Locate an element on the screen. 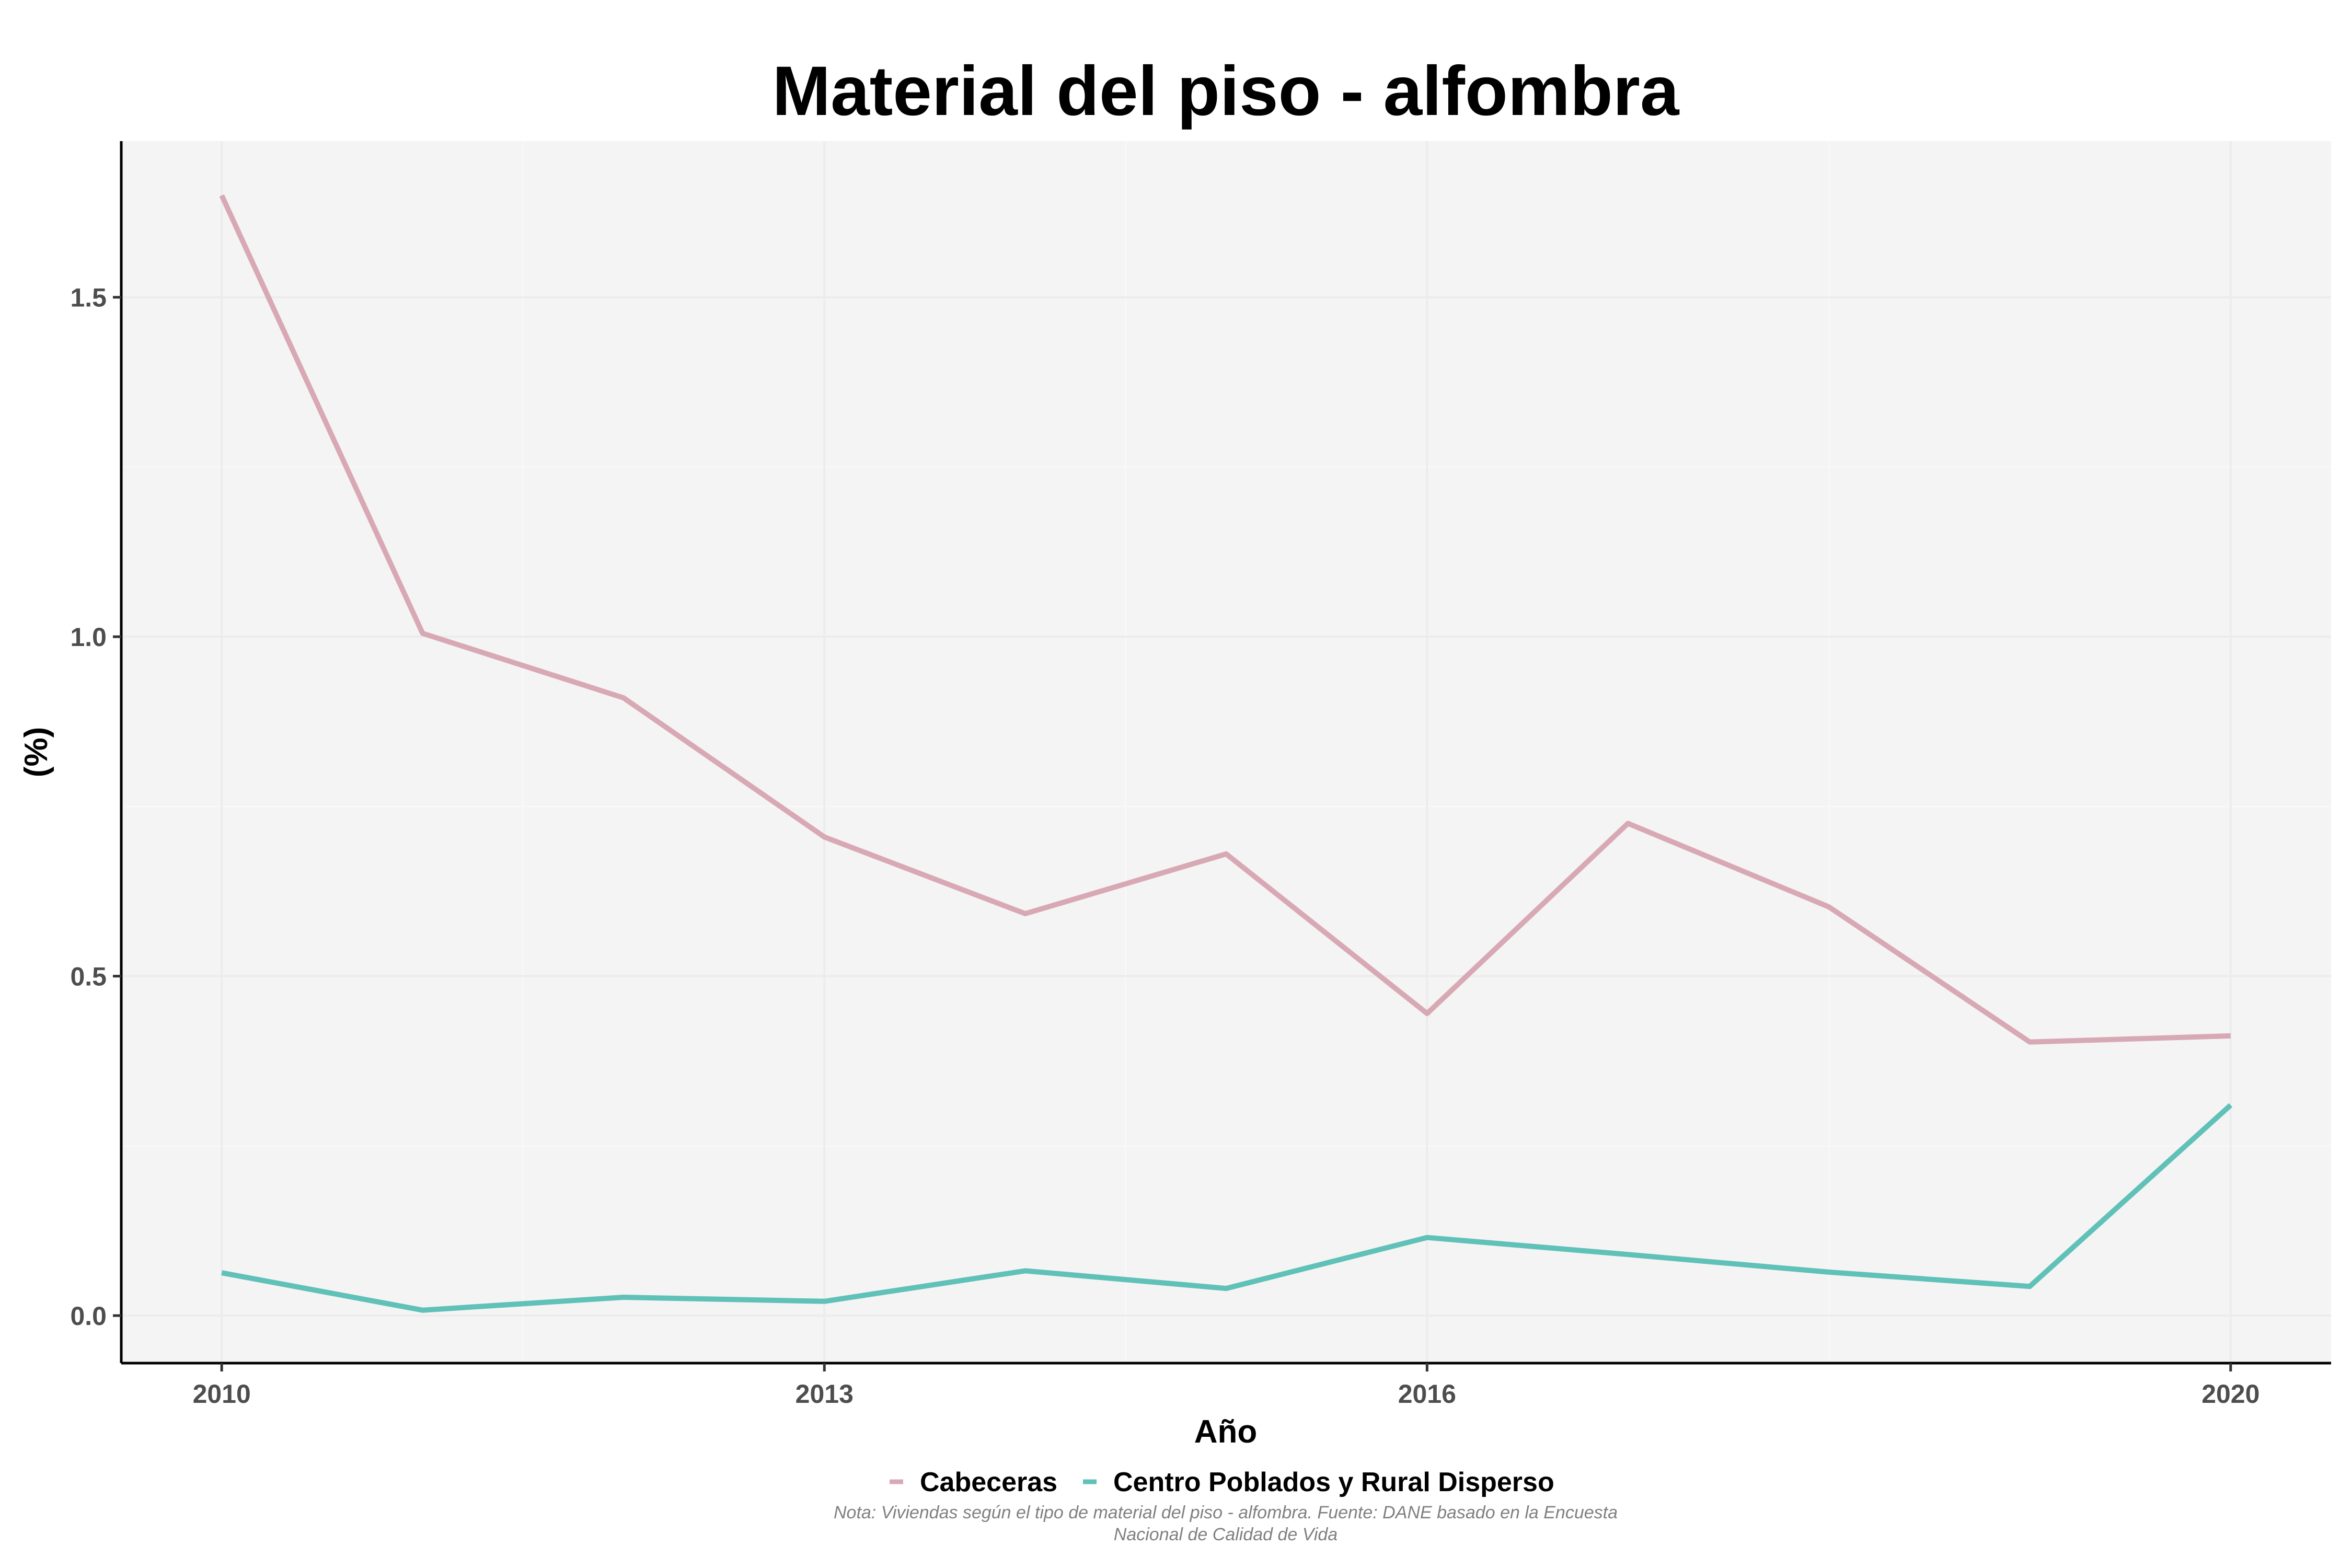 The image size is (2352, 1568). x-tick-label: 2010 is located at coordinates (222, 1394).